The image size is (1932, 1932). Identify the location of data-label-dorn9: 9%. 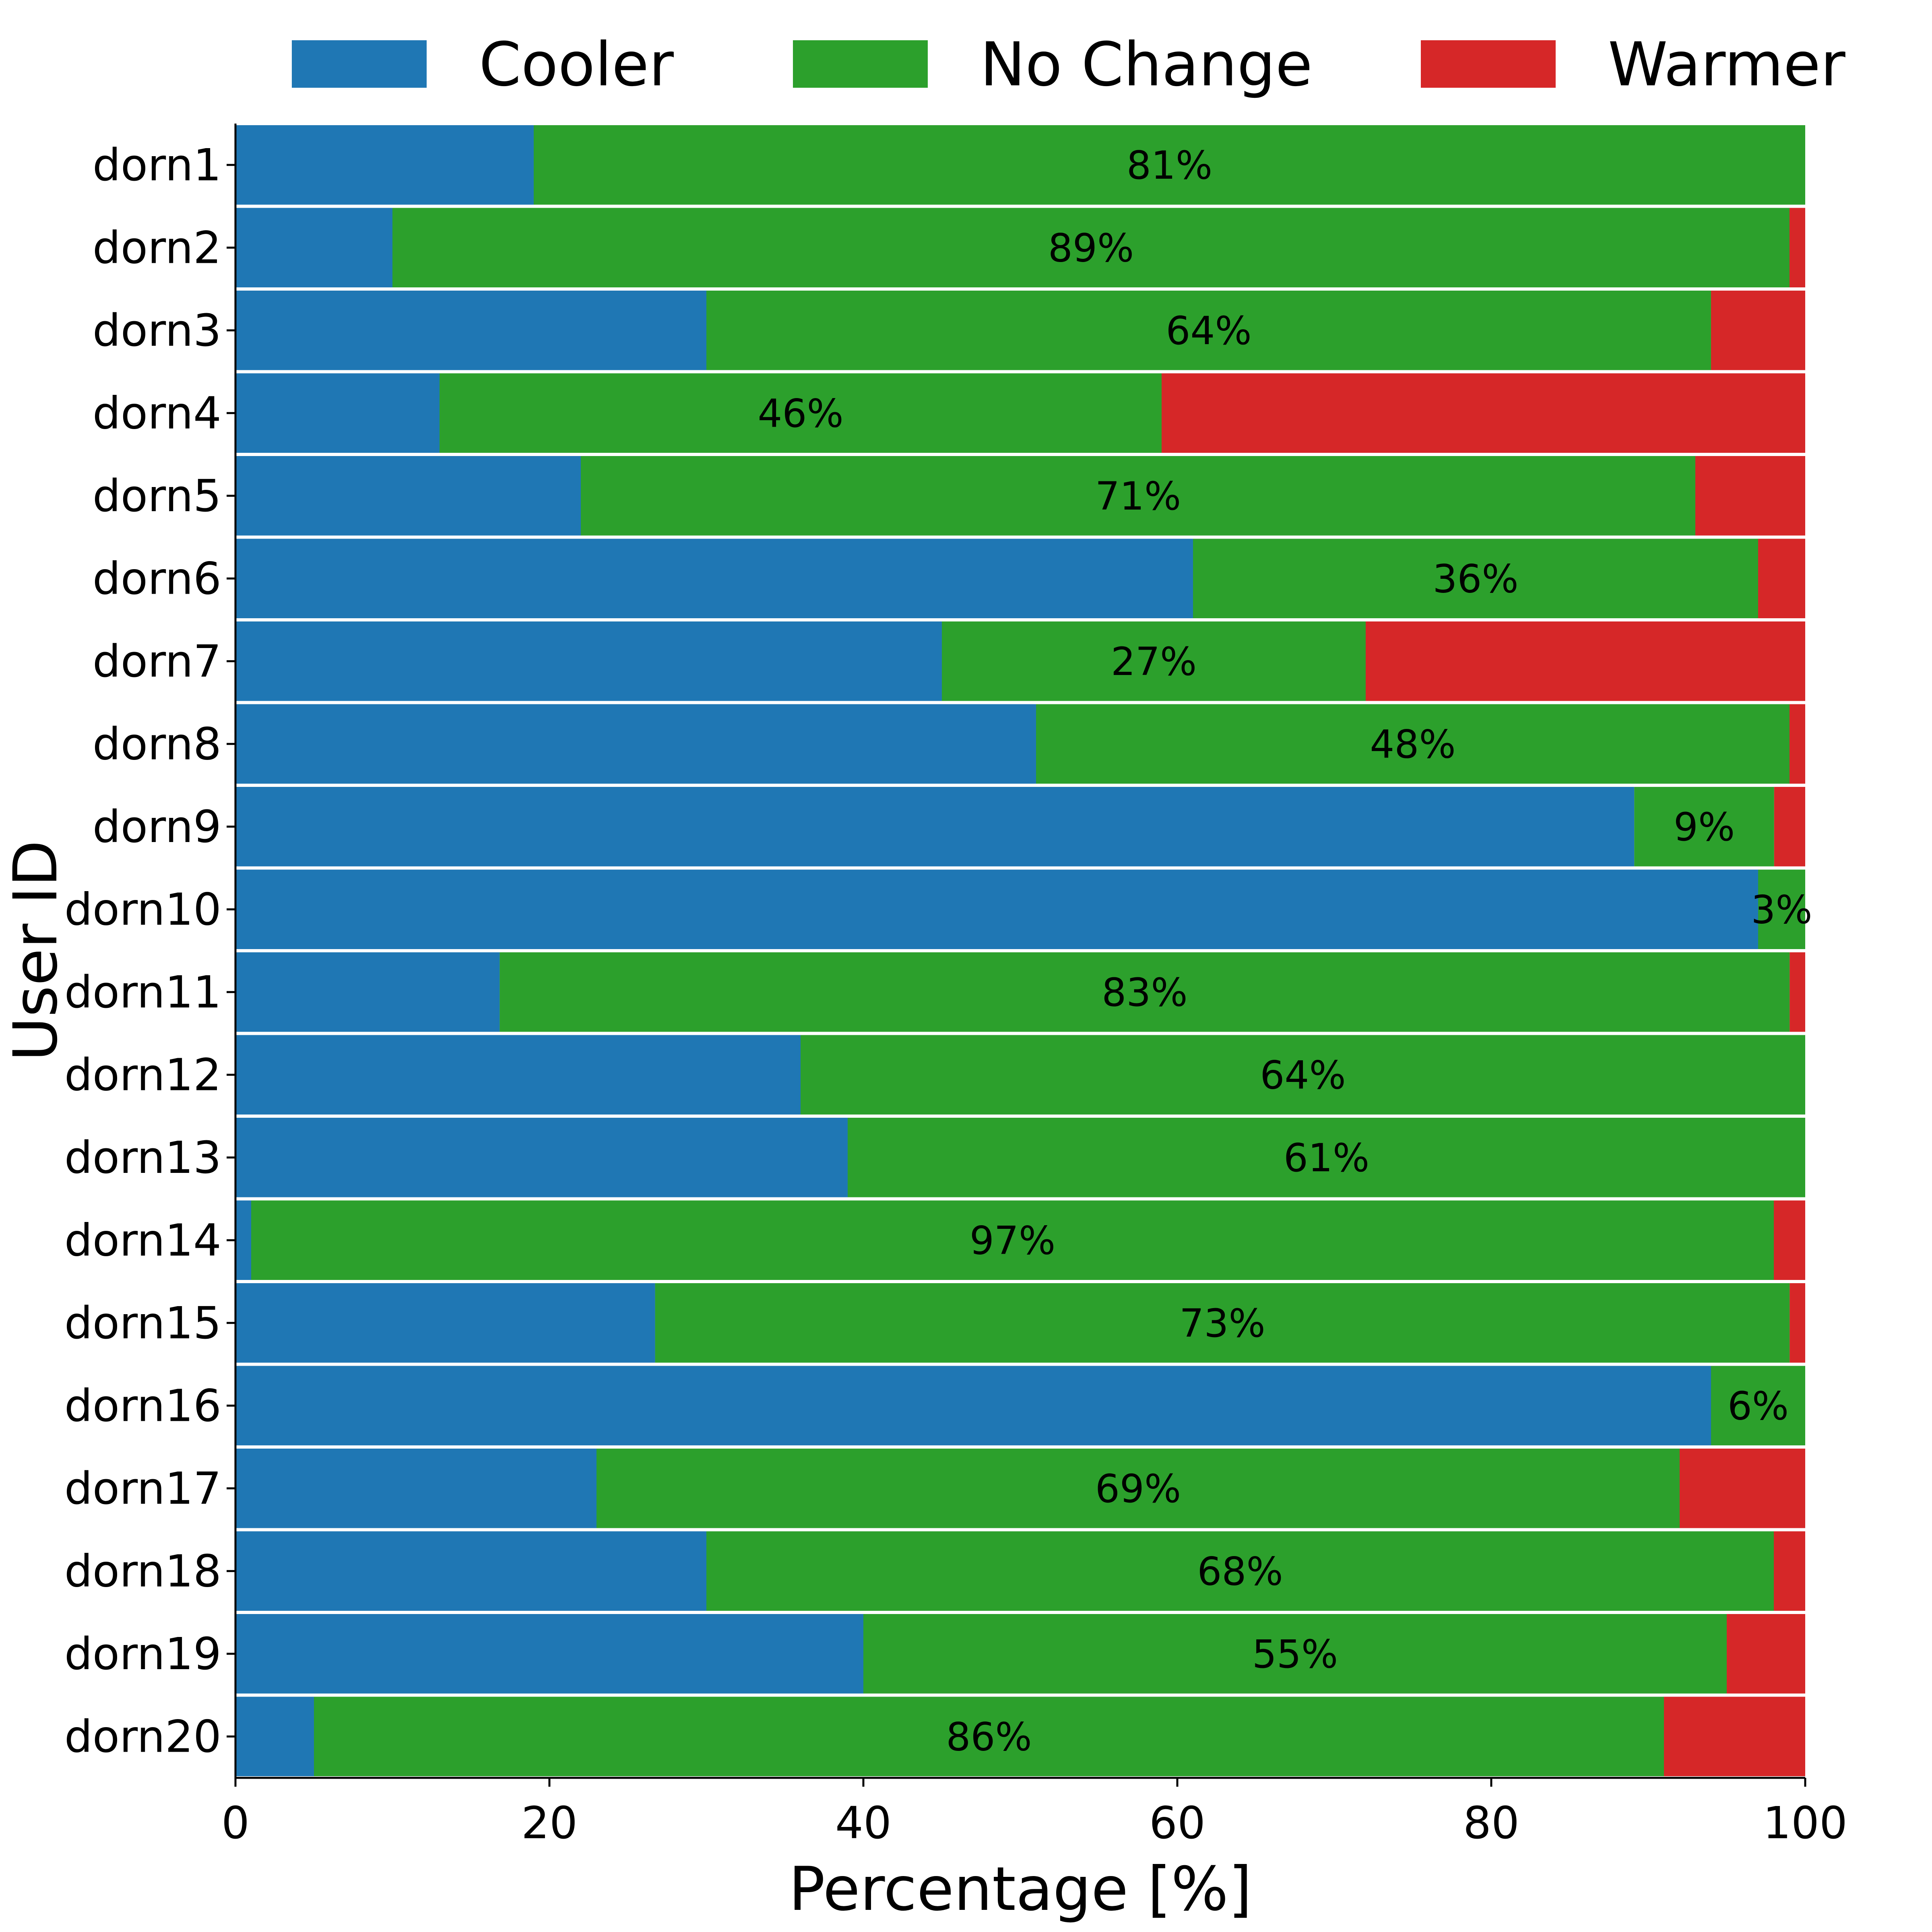
(1704, 827).